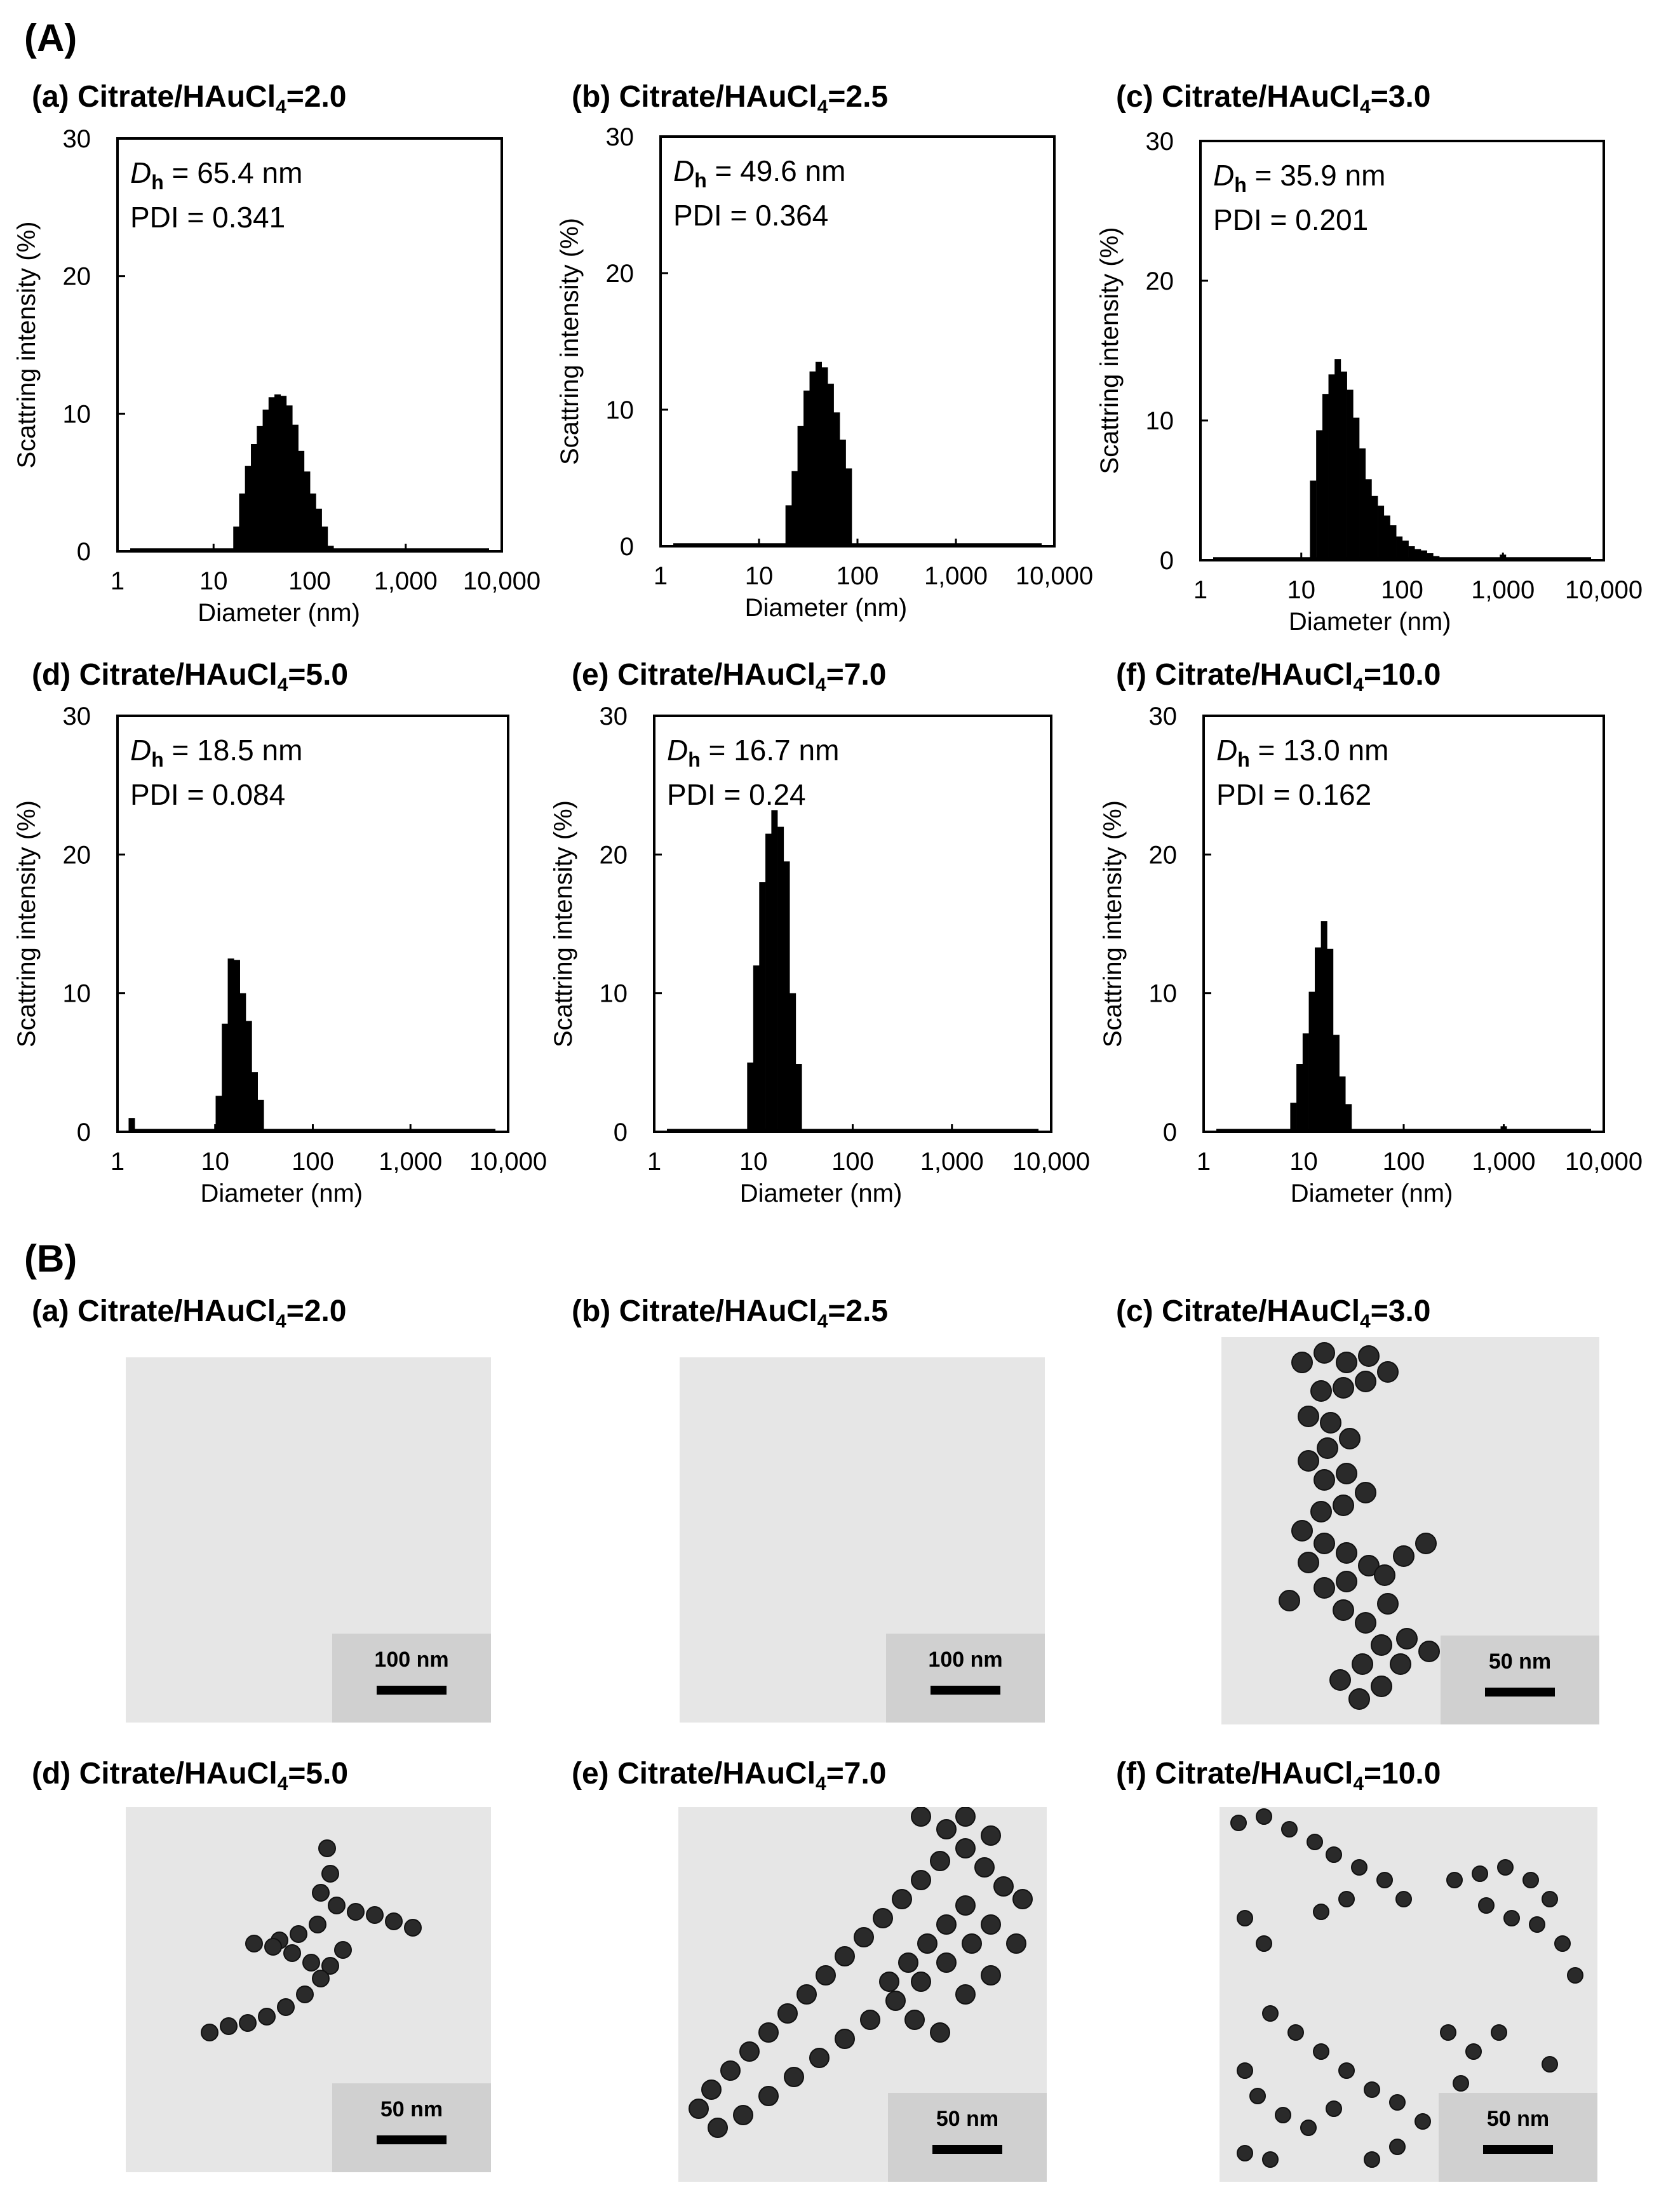  Describe the element at coordinates (614, 994) in the screenshot. I see `y-tick-label: 10` at that location.